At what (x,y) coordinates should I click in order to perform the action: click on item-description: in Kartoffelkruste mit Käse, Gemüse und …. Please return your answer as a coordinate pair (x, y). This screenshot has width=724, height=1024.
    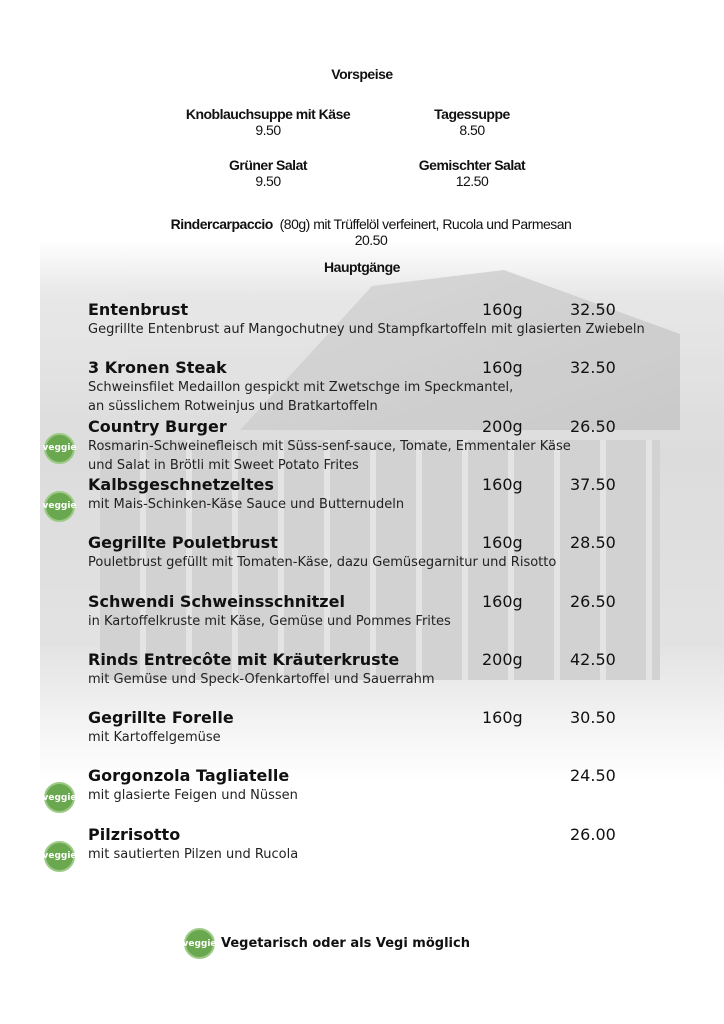
    Looking at the image, I should click on (269, 621).